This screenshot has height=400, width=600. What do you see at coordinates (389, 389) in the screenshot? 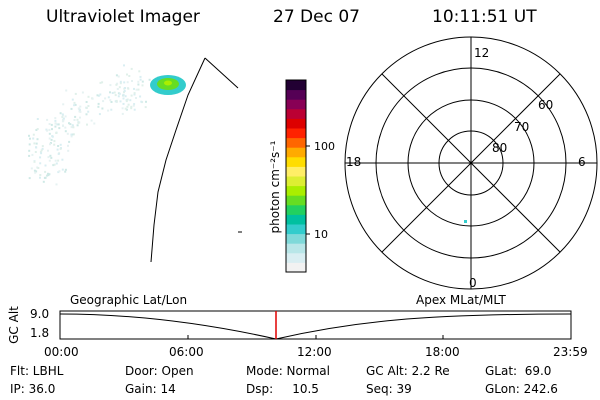
I see `info-seq: Seq: 39` at bounding box center [389, 389].